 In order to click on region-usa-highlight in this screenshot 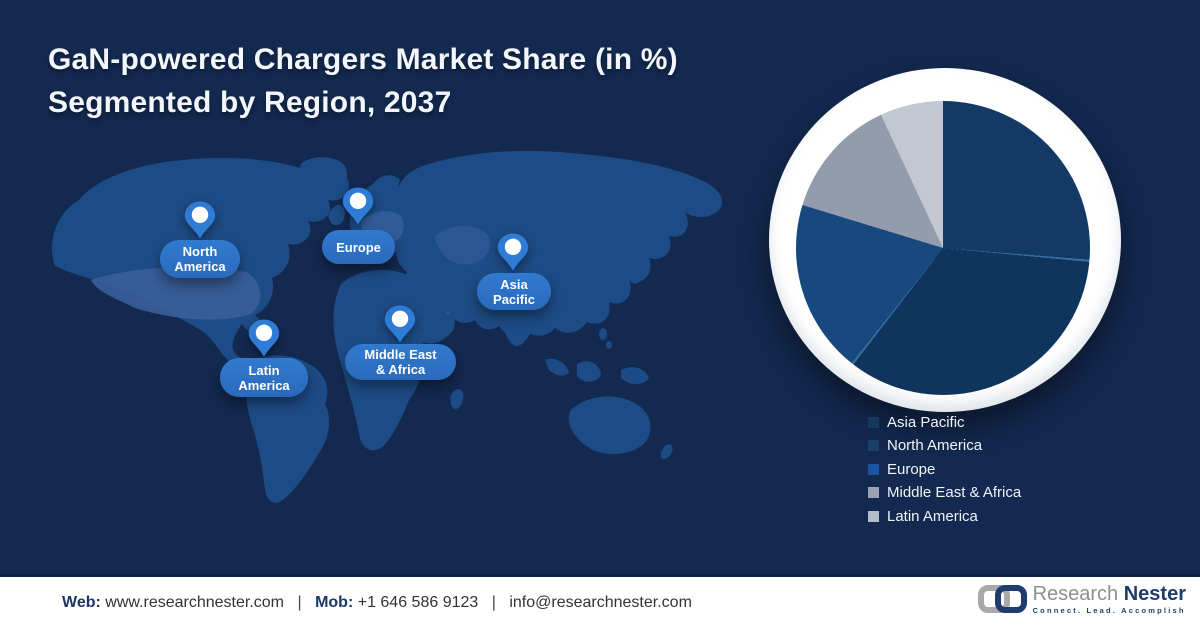, I will do `click(176, 293)`.